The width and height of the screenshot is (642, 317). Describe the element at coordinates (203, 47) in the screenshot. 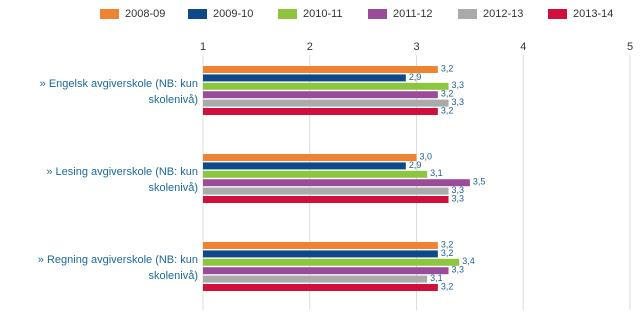

I see `x-tick-label: 1` at that location.